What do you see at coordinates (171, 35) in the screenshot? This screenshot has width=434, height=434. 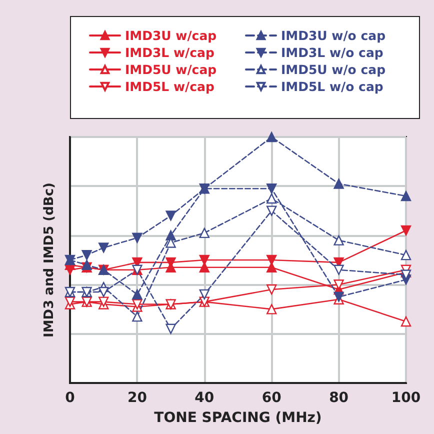 I see `legend-label: IMD3U w/cap` at bounding box center [171, 35].